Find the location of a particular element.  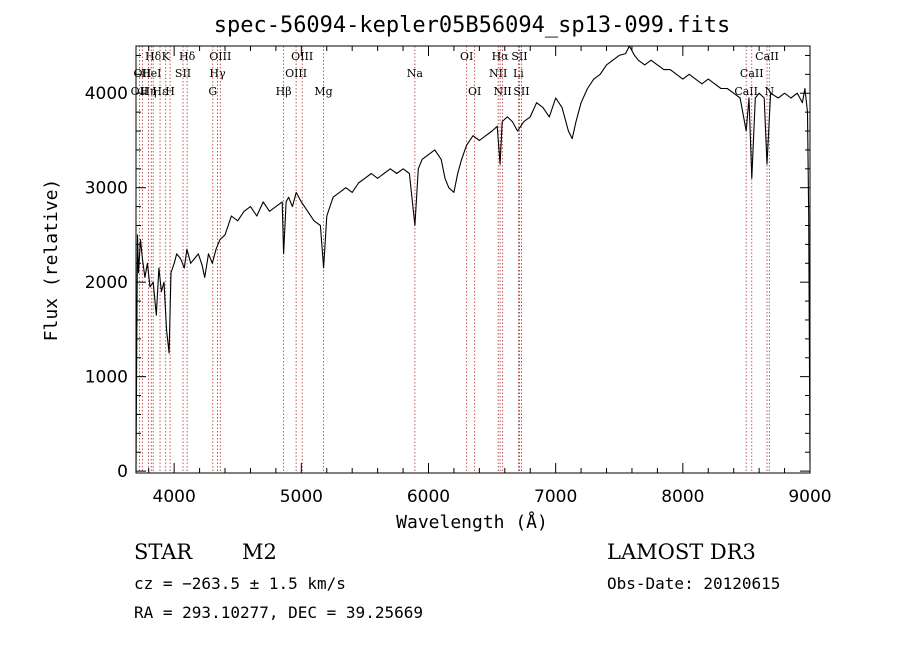

x-tick-label-7000: 7000 is located at coordinates (555, 497).